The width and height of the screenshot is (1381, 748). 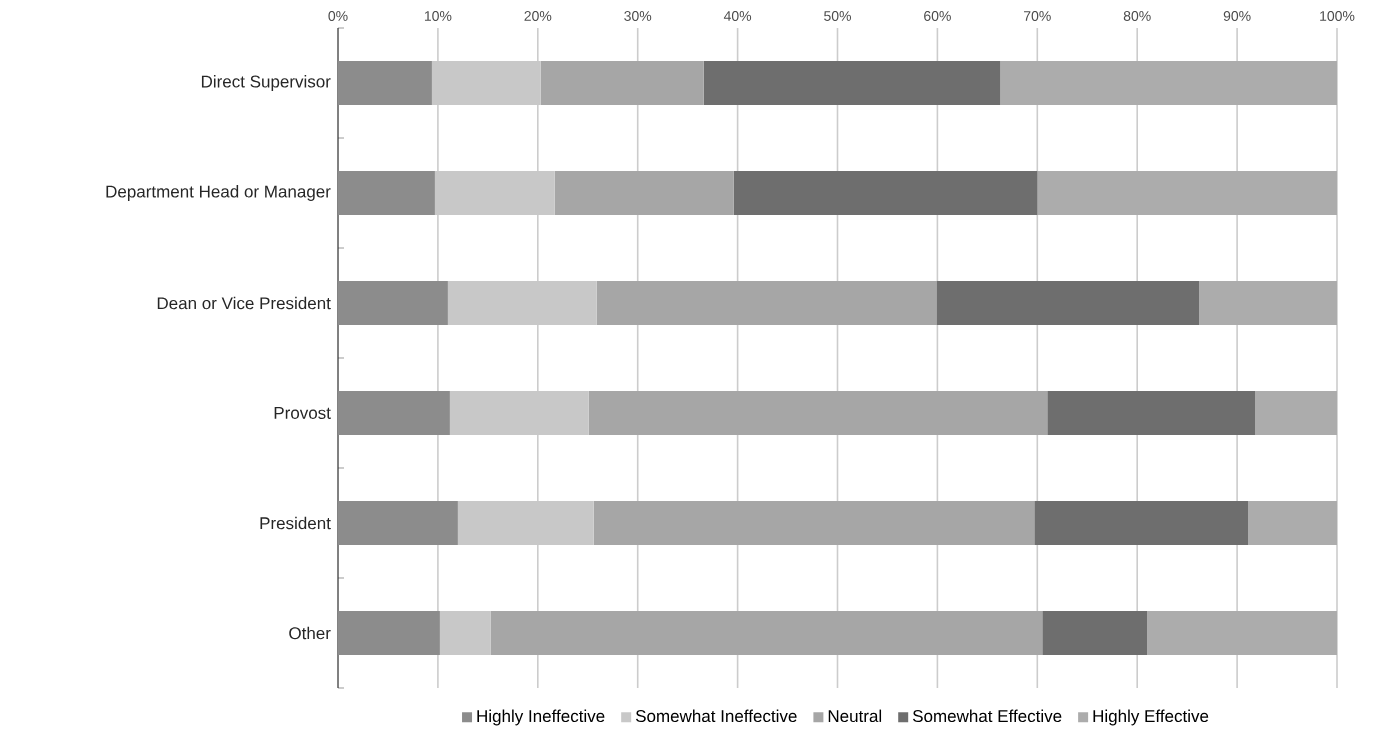 I want to click on x-tick-label: 50%, so click(x=838, y=16).